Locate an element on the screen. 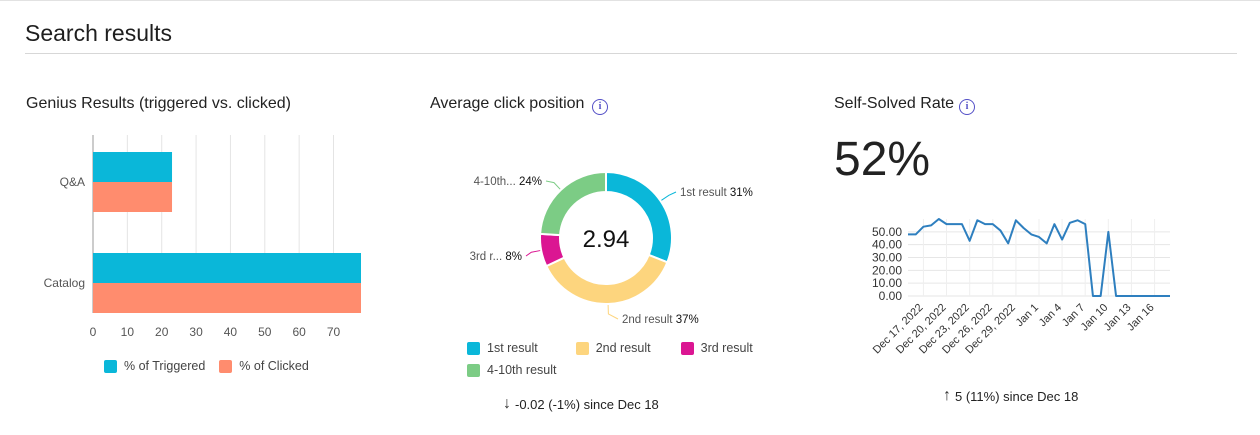  self-solved-value: 52% is located at coordinates (882, 159).